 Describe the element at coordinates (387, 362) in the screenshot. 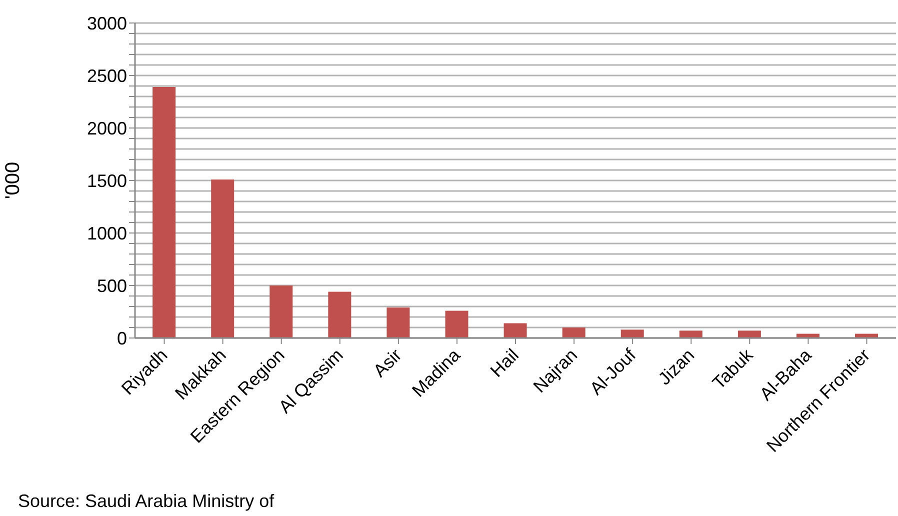

I see `x-tick-label: Asir` at that location.